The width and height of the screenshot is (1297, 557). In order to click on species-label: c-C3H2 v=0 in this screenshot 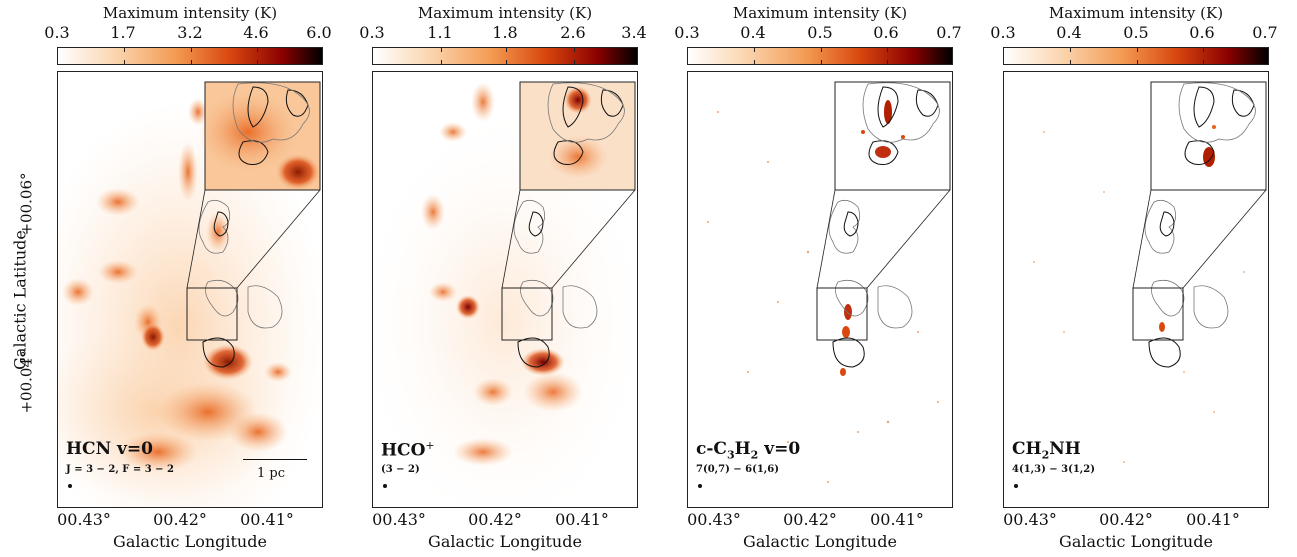, I will do `click(748, 450)`.